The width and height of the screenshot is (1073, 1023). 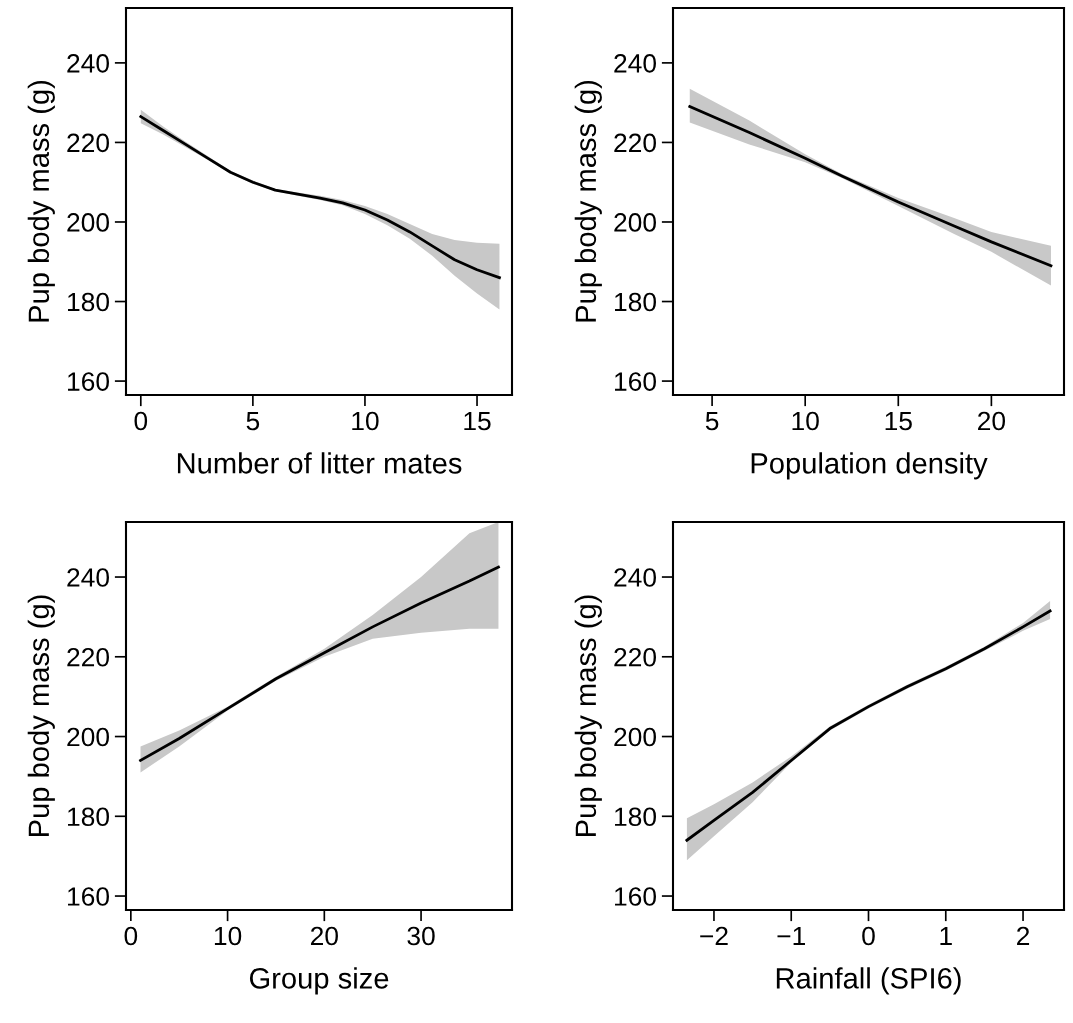 I want to click on x-axis-title: Population density, so click(x=869, y=466).